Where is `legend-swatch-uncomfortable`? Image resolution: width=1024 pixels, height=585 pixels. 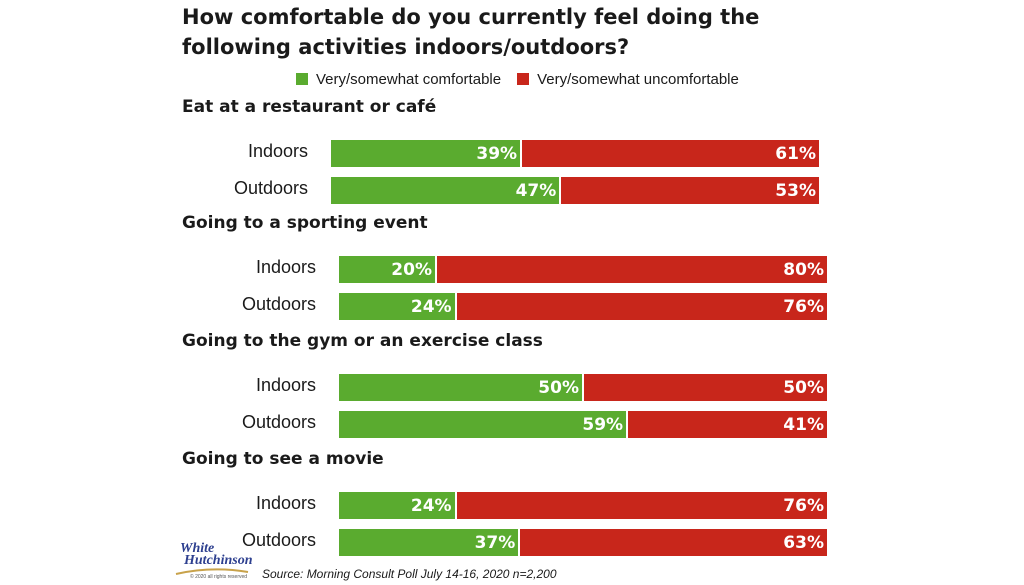
legend-swatch-uncomfortable is located at coordinates (523, 79).